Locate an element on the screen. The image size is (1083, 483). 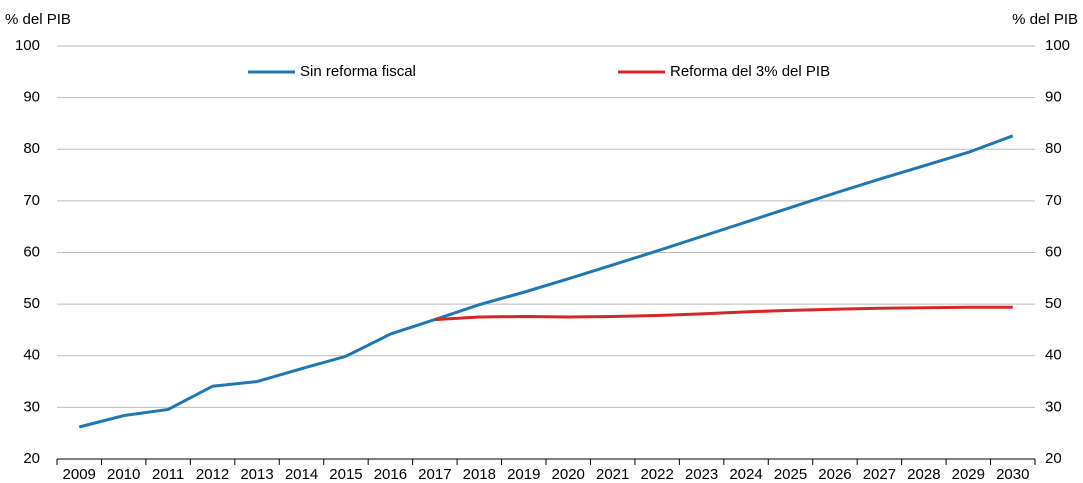
x-tick-label: 2021 is located at coordinates (612, 474).